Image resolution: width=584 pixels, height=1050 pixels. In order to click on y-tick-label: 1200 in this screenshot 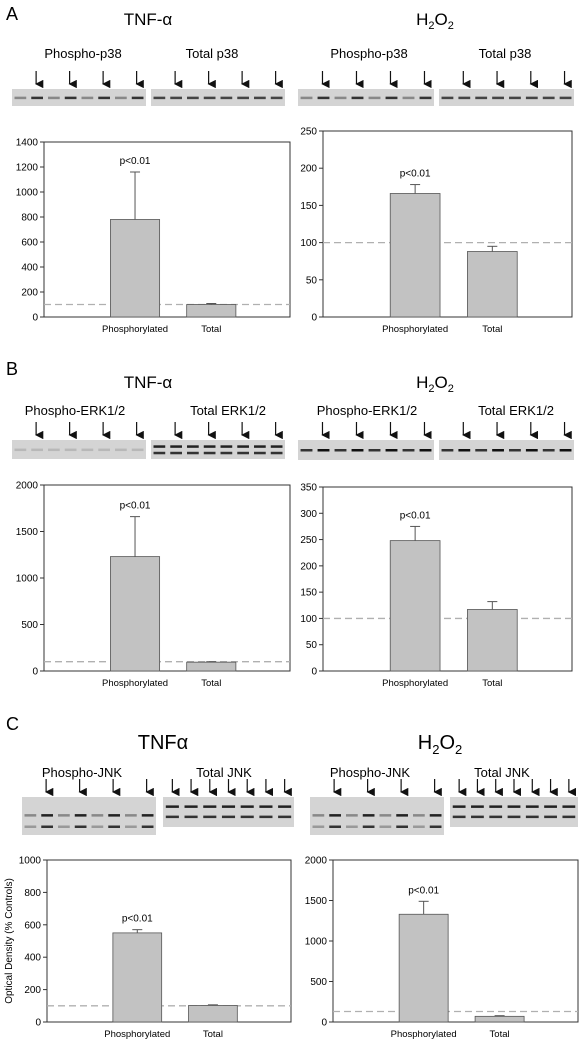, I will do `click(27, 168)`.